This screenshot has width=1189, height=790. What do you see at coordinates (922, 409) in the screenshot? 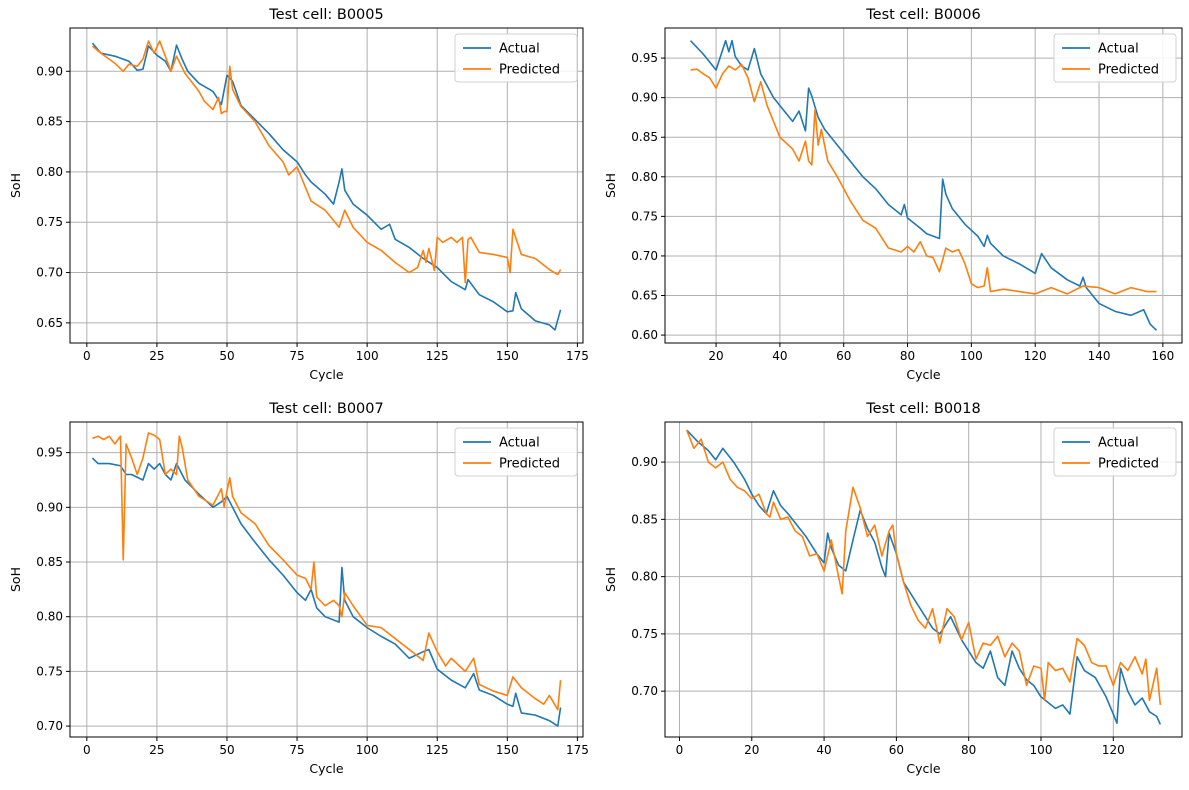
I see `subplot-title: Test cell: B0018` at bounding box center [922, 409].